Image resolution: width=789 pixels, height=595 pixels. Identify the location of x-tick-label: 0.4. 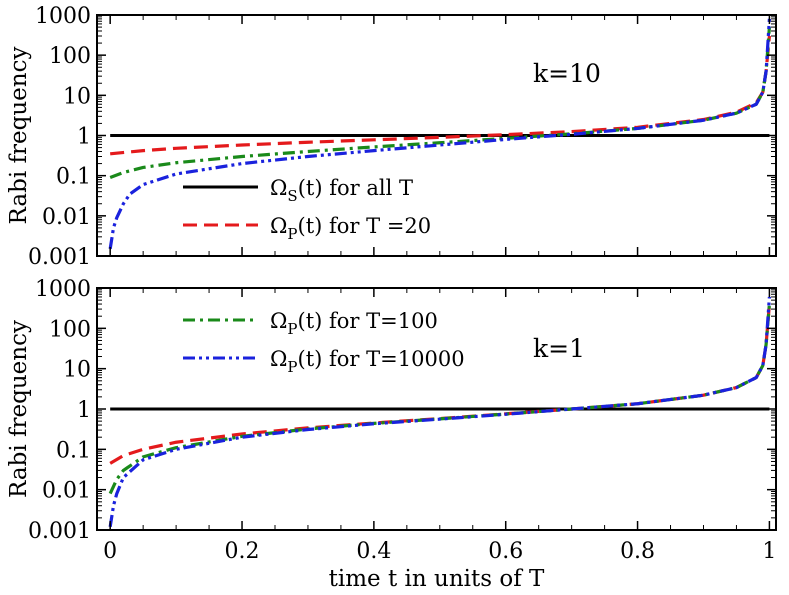
(373, 551).